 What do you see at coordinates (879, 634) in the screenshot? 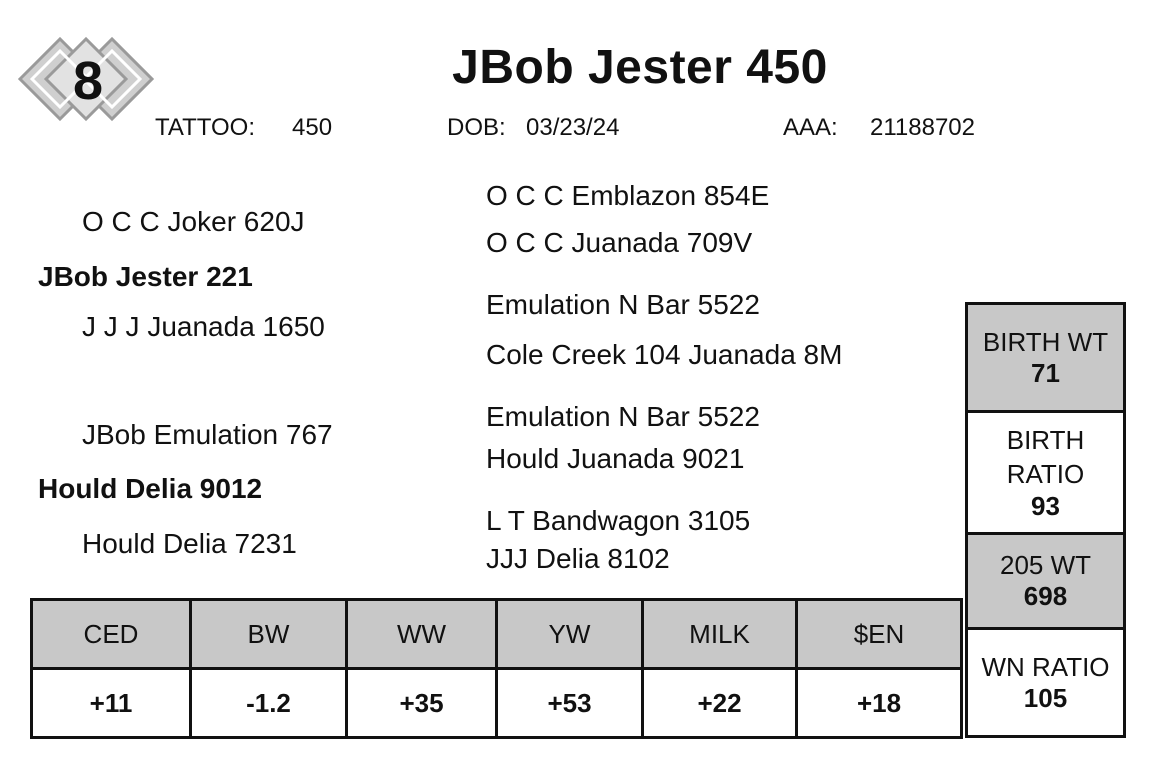
I see `epd-header: $EN` at bounding box center [879, 634].